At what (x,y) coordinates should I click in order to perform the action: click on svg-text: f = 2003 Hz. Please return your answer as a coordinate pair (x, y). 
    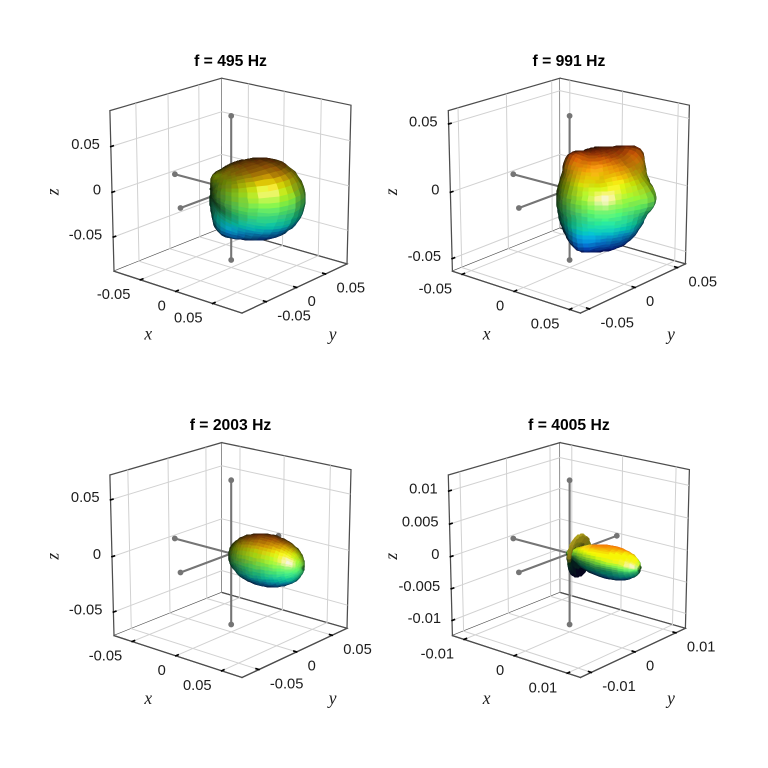
    Looking at the image, I should click on (231, 425).